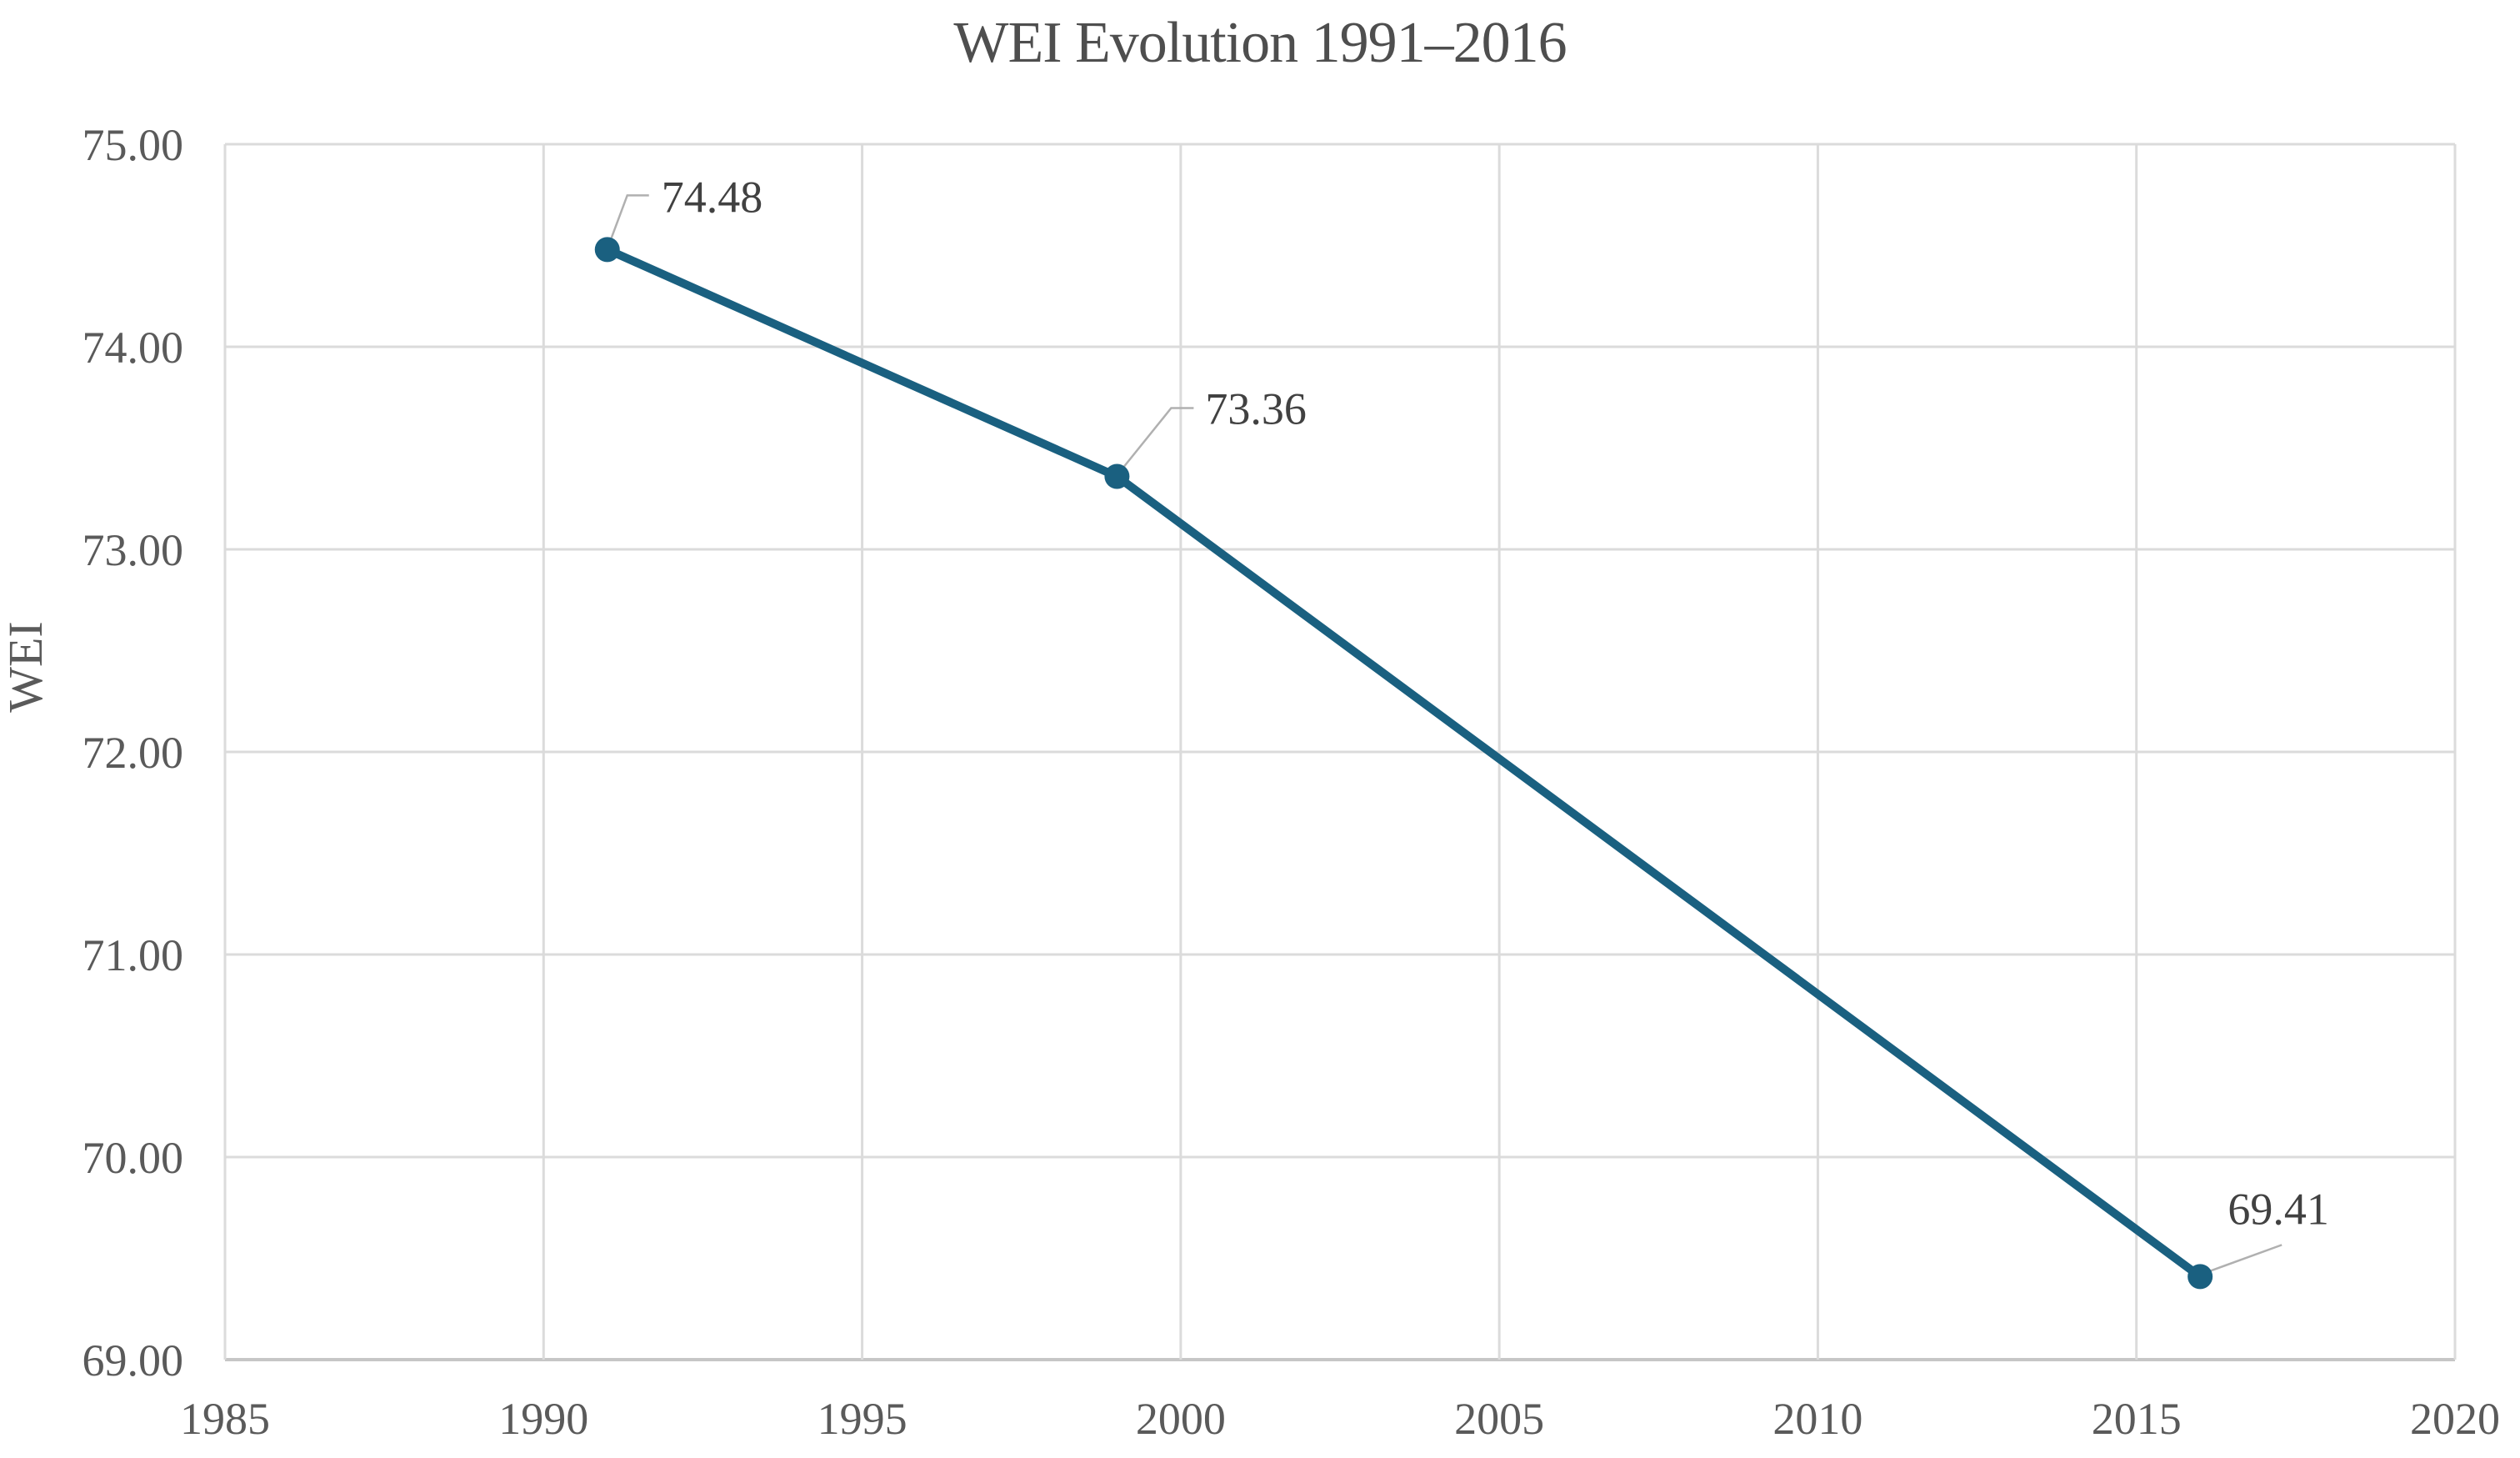  What do you see at coordinates (26, 667) in the screenshot?
I see `y-axis-title: WEI` at bounding box center [26, 667].